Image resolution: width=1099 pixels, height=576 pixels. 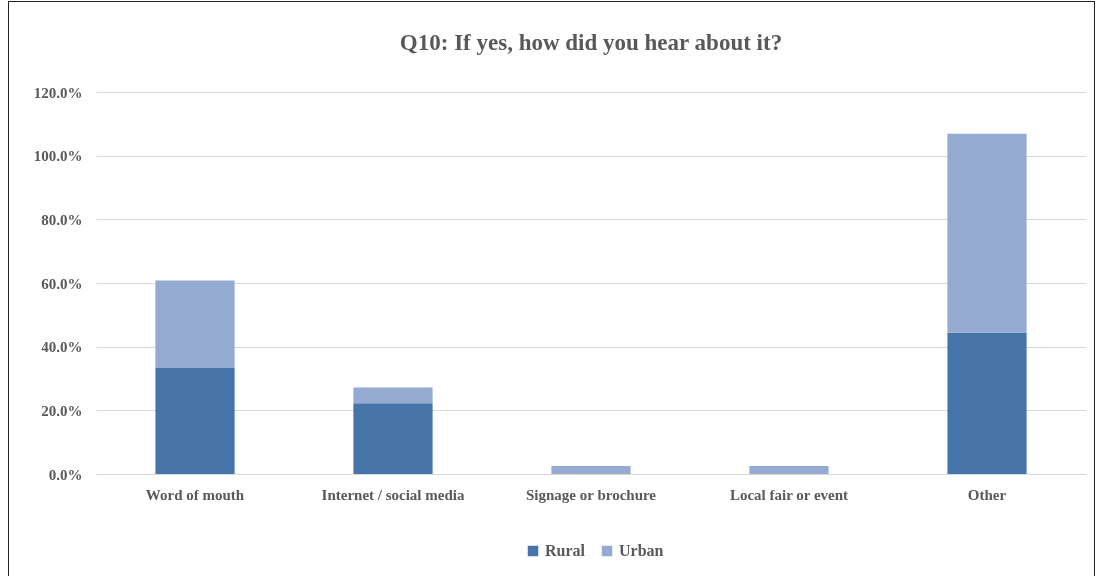 What do you see at coordinates (62, 410) in the screenshot?
I see `y-tick-label: 20.0%` at bounding box center [62, 410].